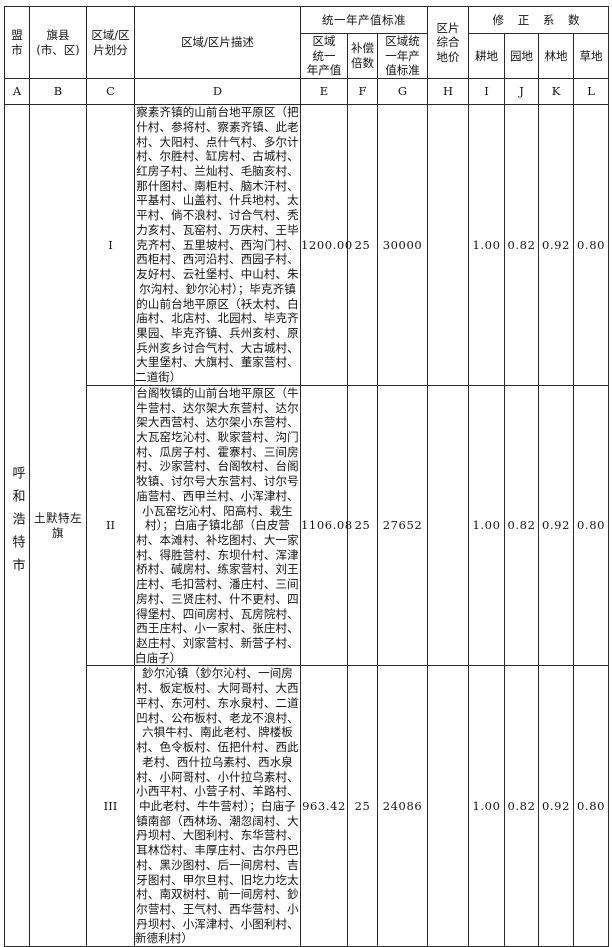 The image size is (612, 947). Describe the element at coordinates (362, 92) in the screenshot. I see `column-letter-f: F` at that location.